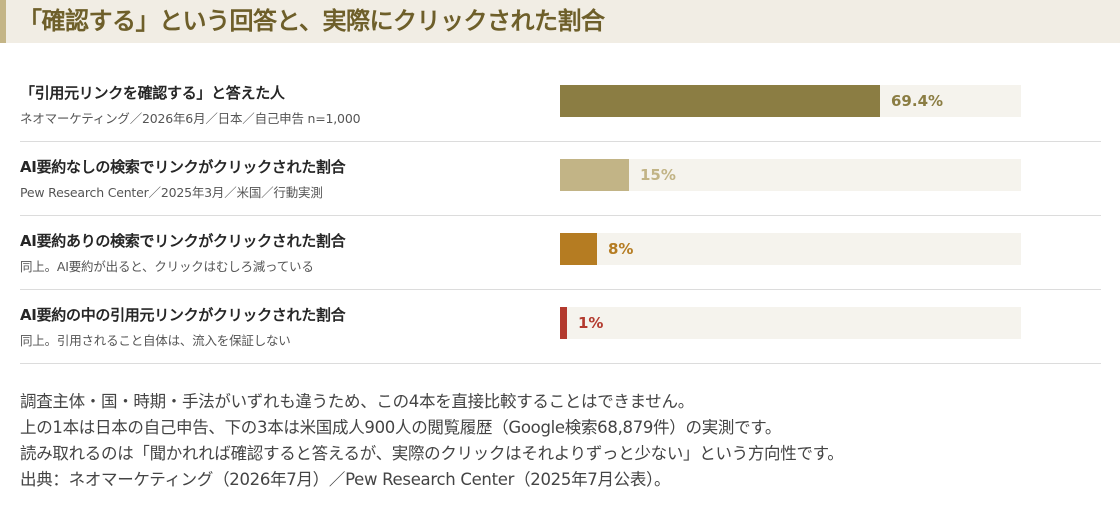 The width and height of the screenshot is (1120, 508). What do you see at coordinates (3, 21) in the screenshot?
I see `header-accent-stripe` at bounding box center [3, 21].